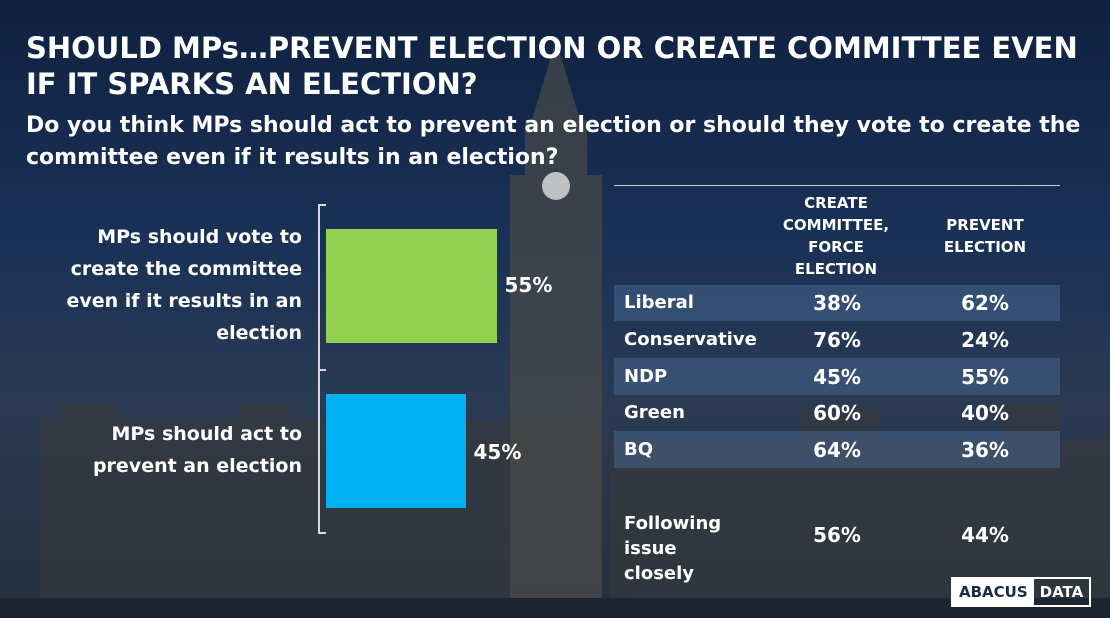 This screenshot has width=1110, height=618. What do you see at coordinates (837, 185) in the screenshot?
I see `table-top-rule` at bounding box center [837, 185].